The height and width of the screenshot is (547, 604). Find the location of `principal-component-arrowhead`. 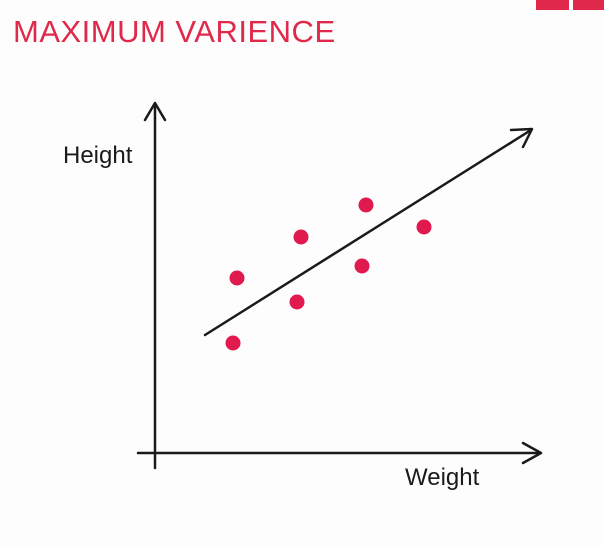

principal-component-arrowhead is located at coordinates (521, 138).